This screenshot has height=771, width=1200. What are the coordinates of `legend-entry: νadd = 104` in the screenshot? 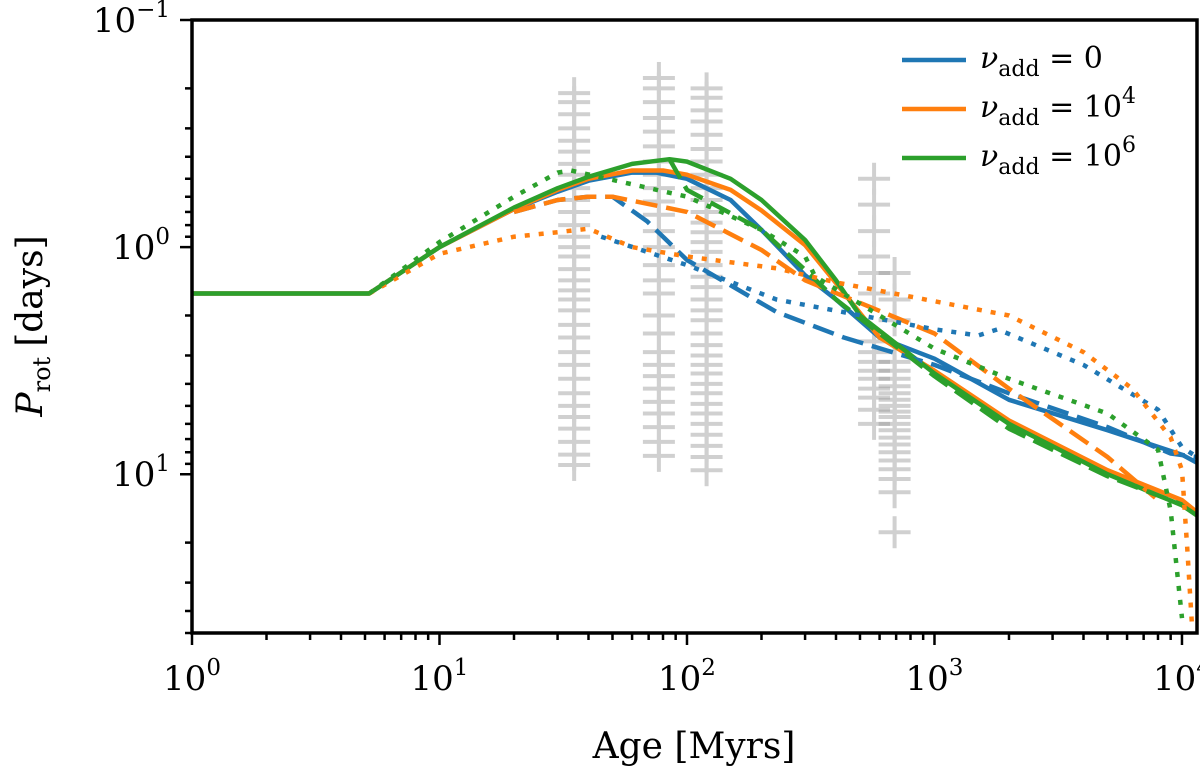 It's located at (1019, 107).